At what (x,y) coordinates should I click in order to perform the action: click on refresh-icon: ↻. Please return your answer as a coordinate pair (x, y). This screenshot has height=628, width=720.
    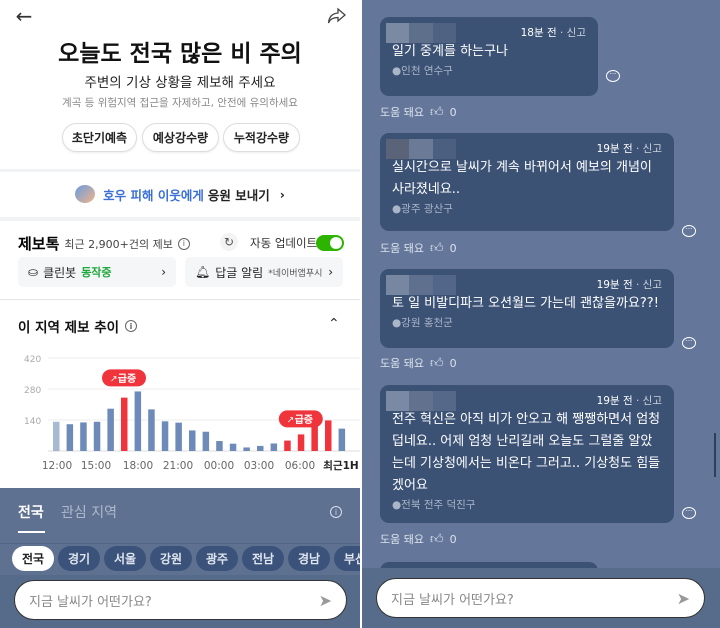
    Looking at the image, I should click on (229, 242).